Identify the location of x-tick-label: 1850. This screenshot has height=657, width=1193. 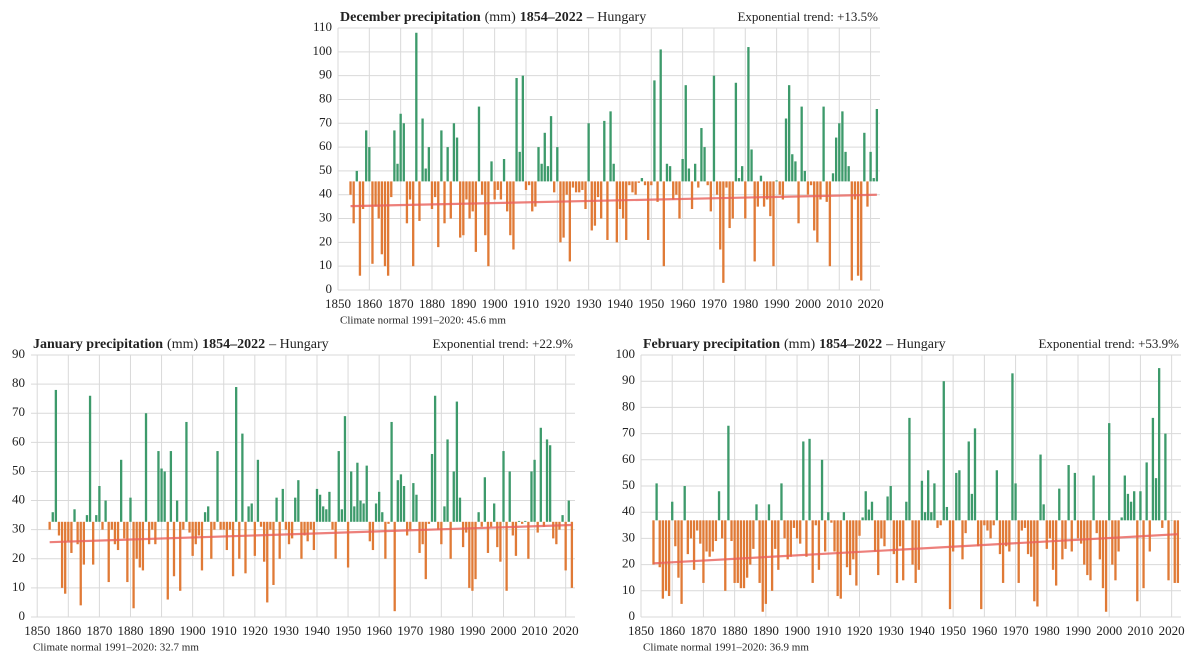
(338, 303).